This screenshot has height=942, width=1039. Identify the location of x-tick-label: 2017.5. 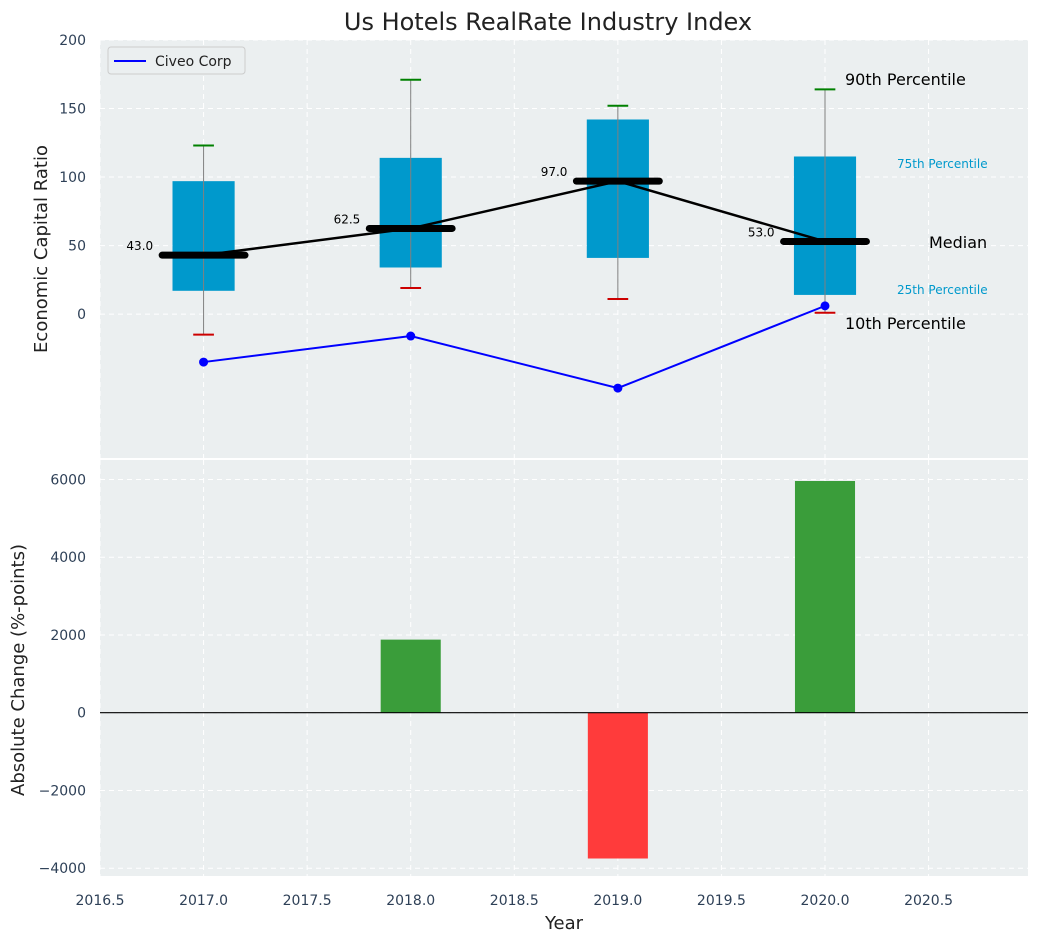
(307, 901).